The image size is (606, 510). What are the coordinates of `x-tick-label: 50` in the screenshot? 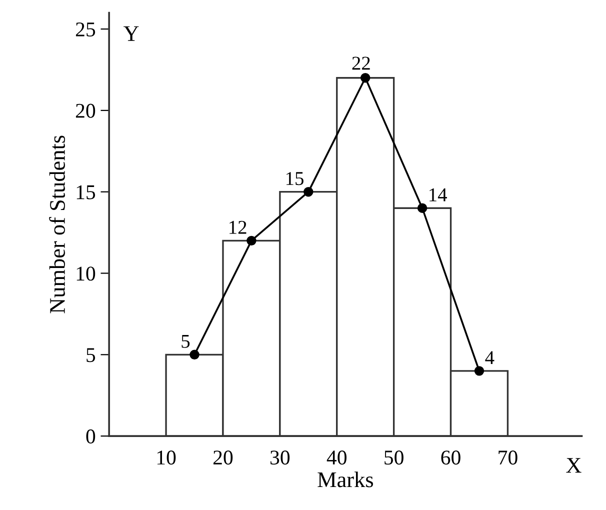 It's located at (394, 457).